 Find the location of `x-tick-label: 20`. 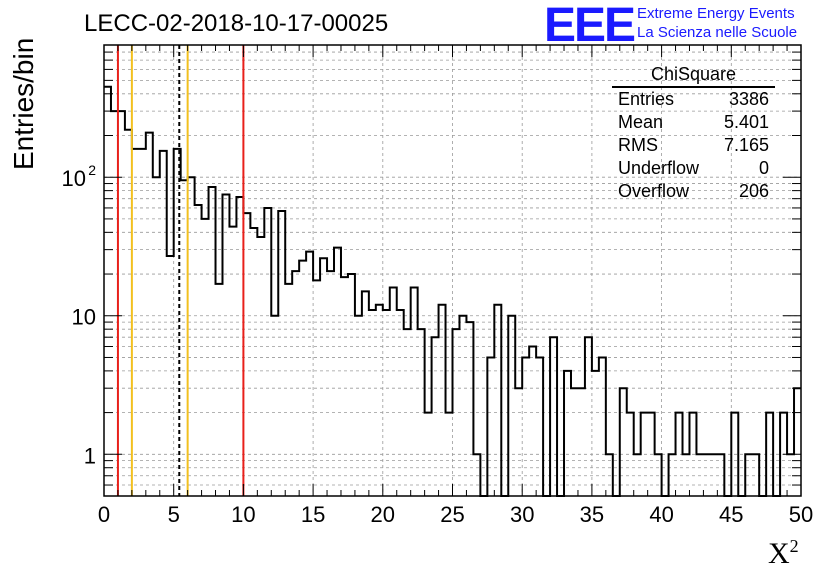

x-tick-label: 20 is located at coordinates (383, 514).